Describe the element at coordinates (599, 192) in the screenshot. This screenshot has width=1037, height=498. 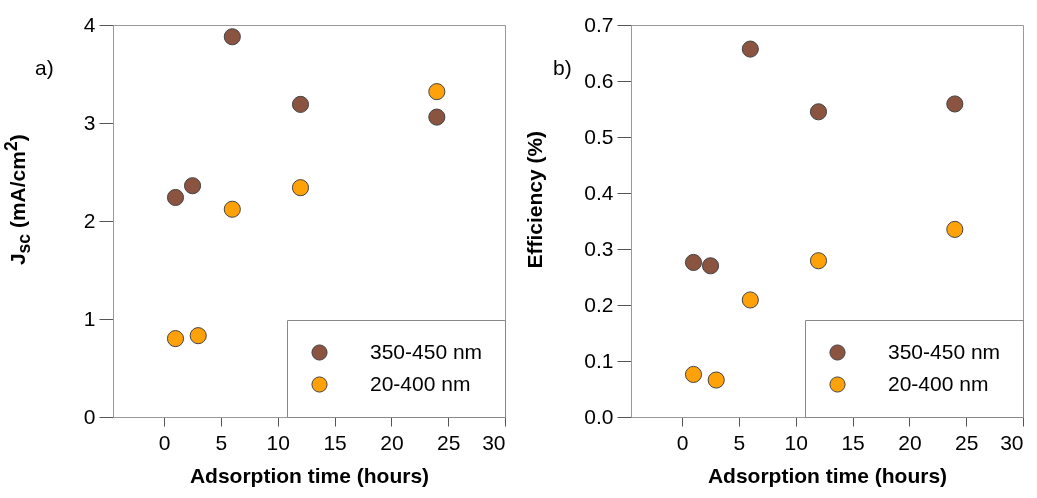
I see `y-tick-label: 0.4` at that location.